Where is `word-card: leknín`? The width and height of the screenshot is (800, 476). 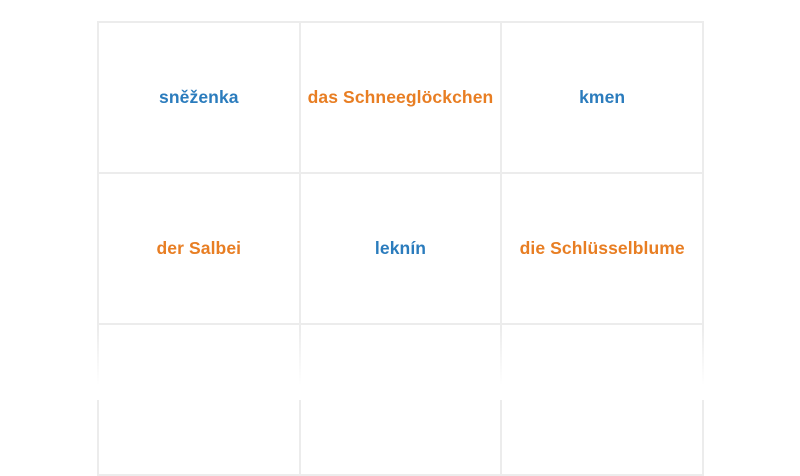
word-card: leknín is located at coordinates (400, 248).